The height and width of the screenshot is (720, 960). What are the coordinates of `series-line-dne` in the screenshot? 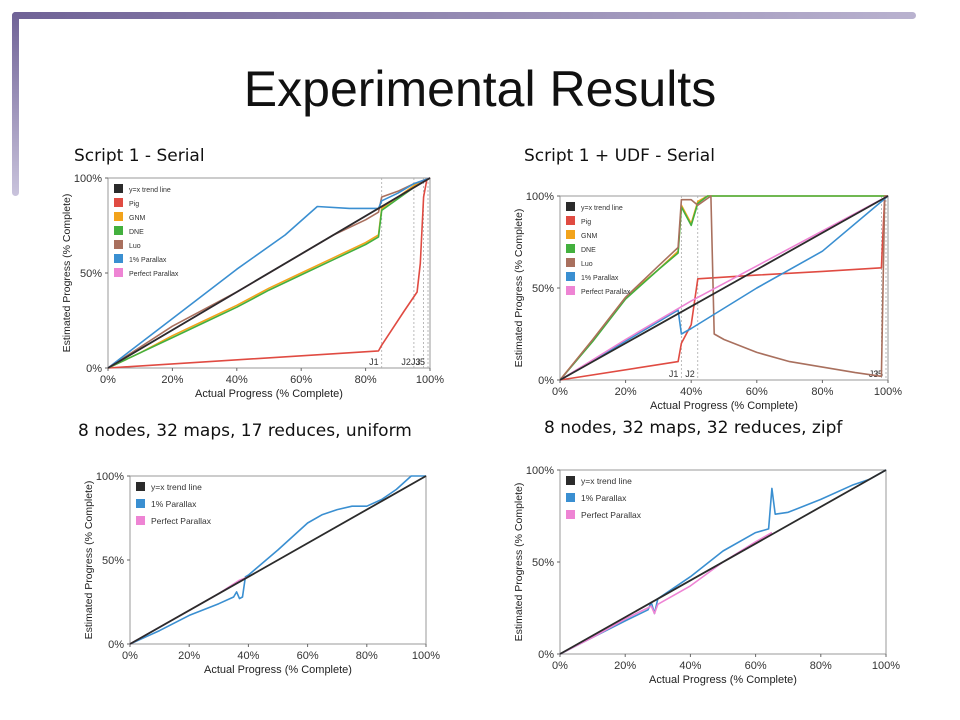 It's located at (269, 273).